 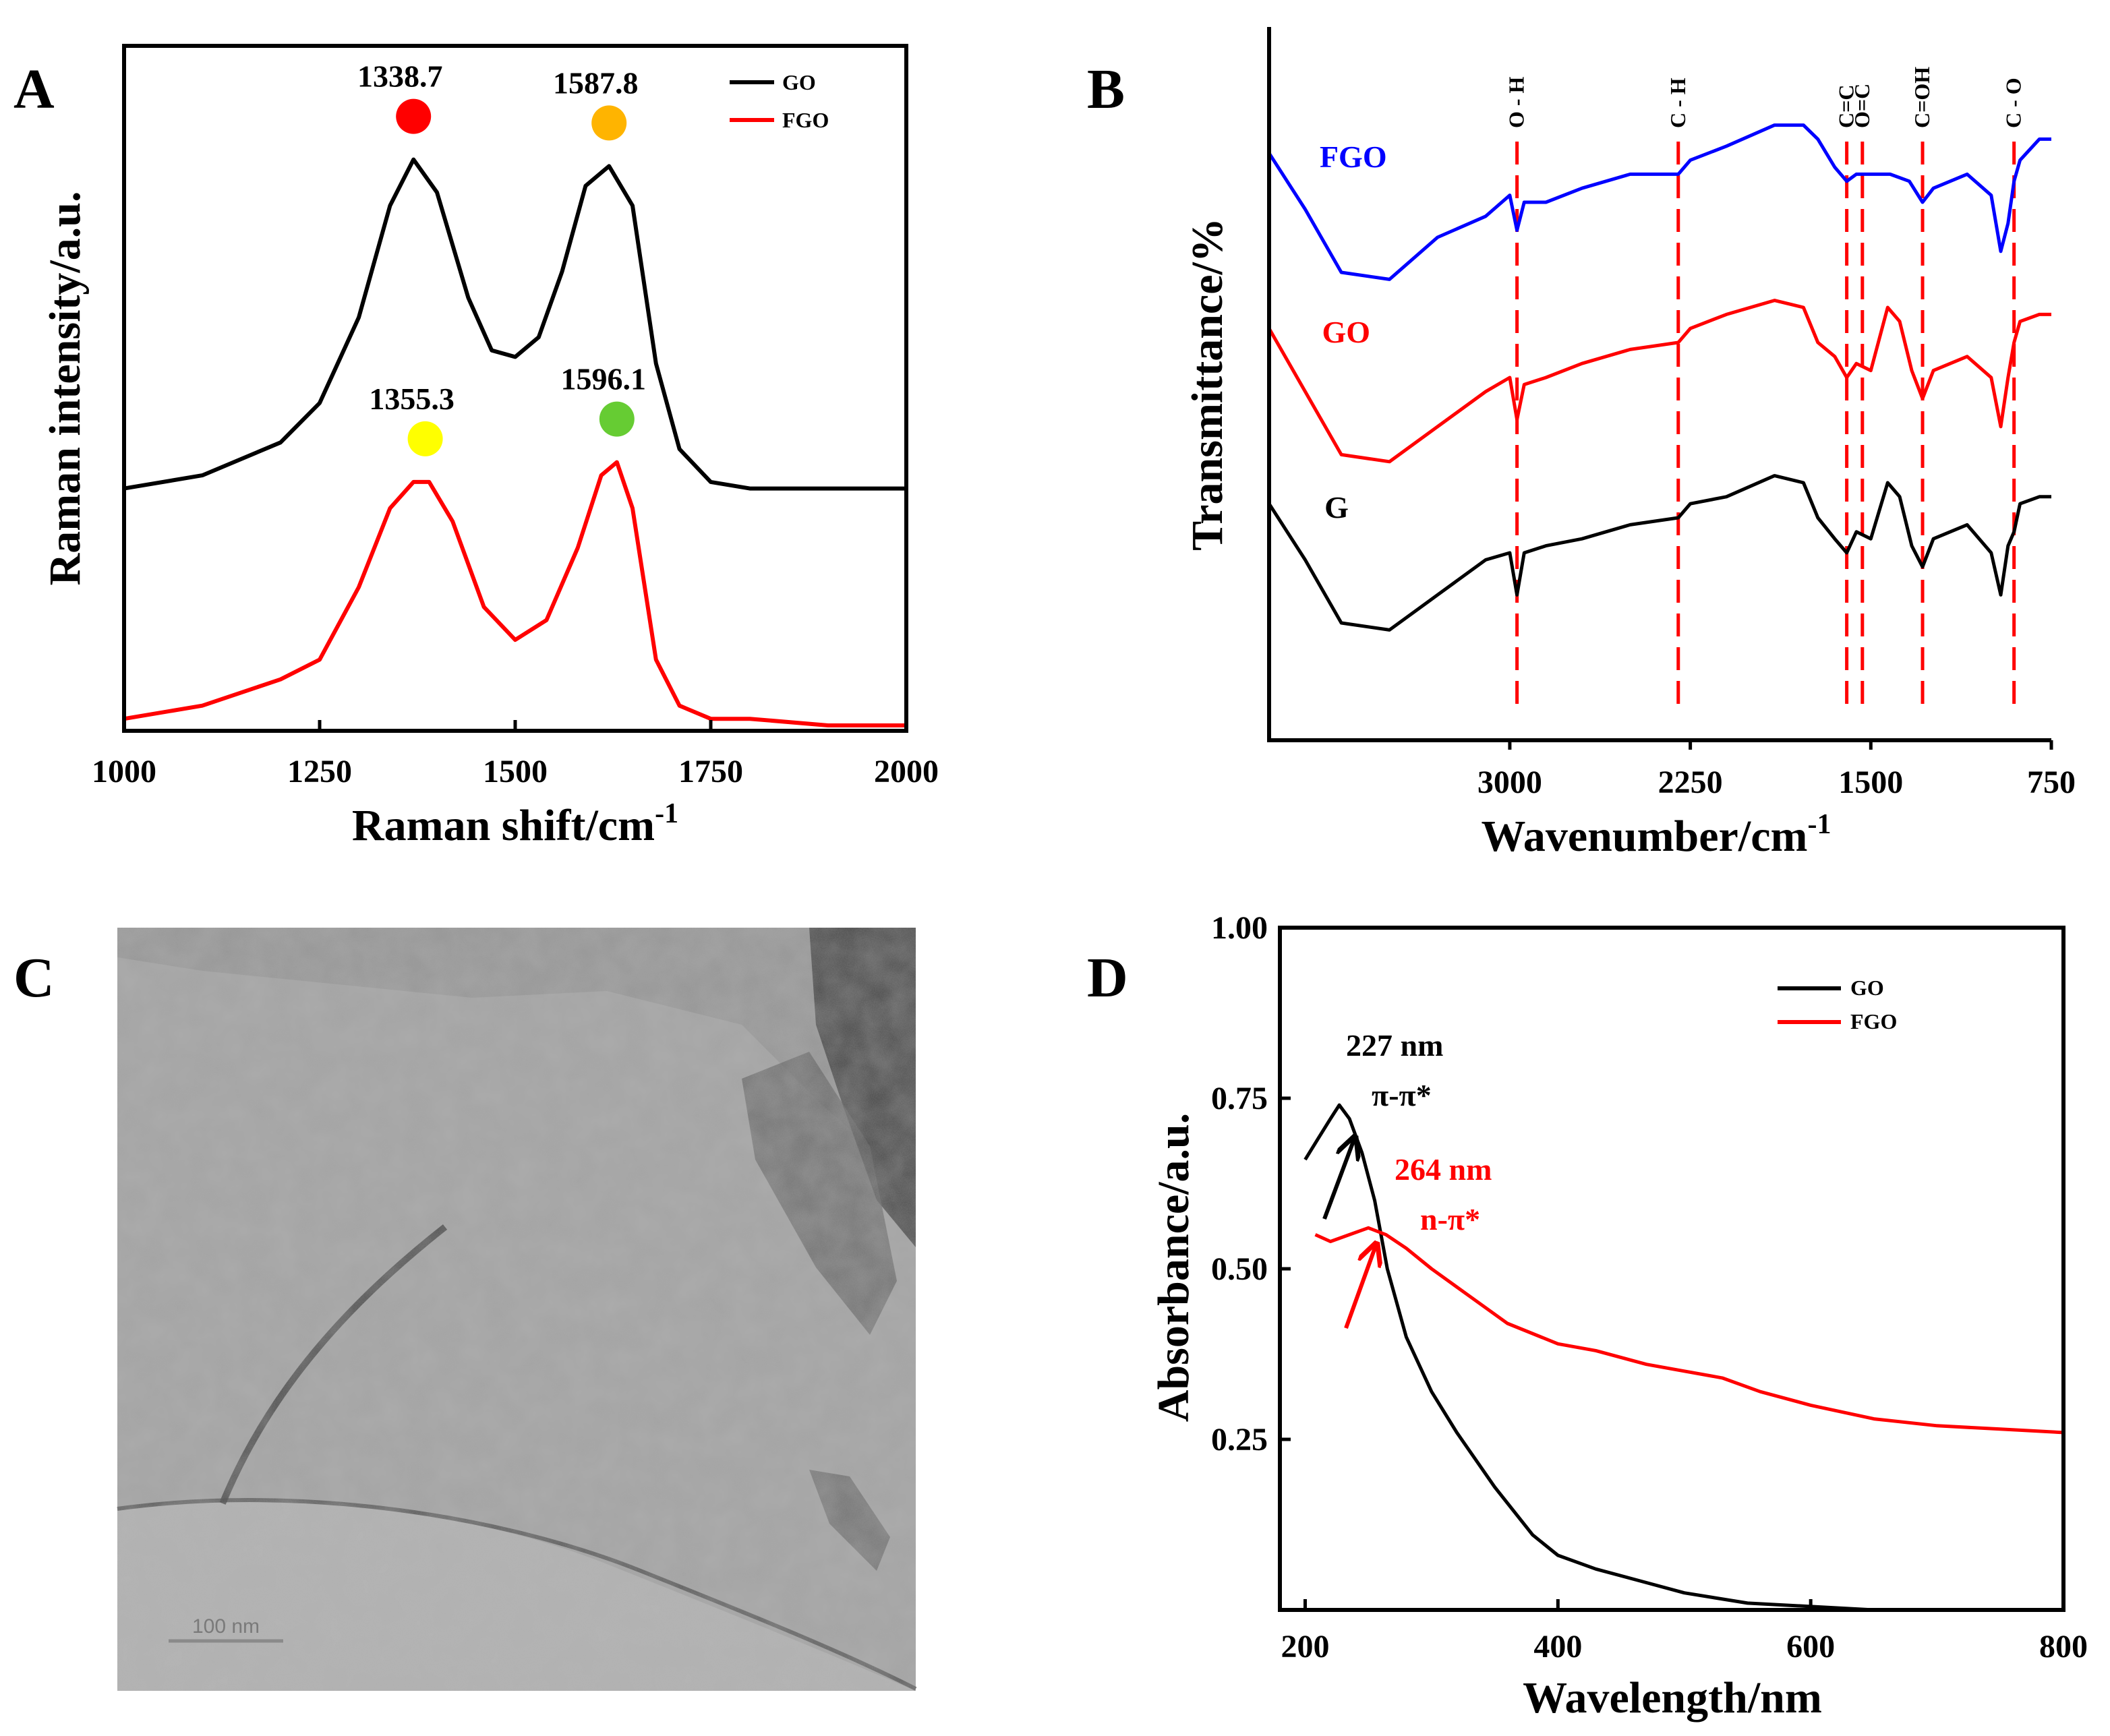 What do you see at coordinates (34, 90) in the screenshot?
I see `panel-letter-a: A` at bounding box center [34, 90].